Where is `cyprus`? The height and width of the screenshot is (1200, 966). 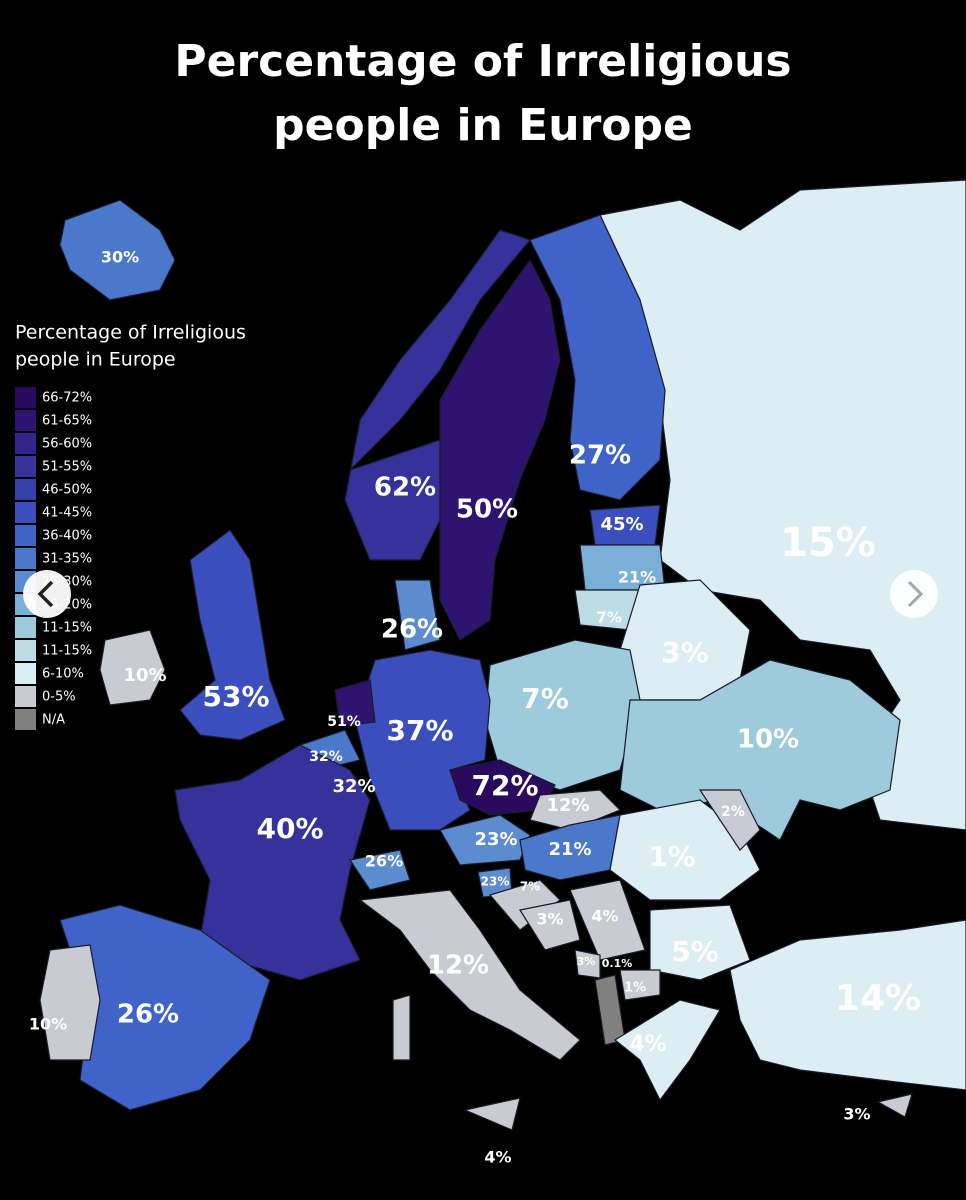 cyprus is located at coordinates (894, 1105).